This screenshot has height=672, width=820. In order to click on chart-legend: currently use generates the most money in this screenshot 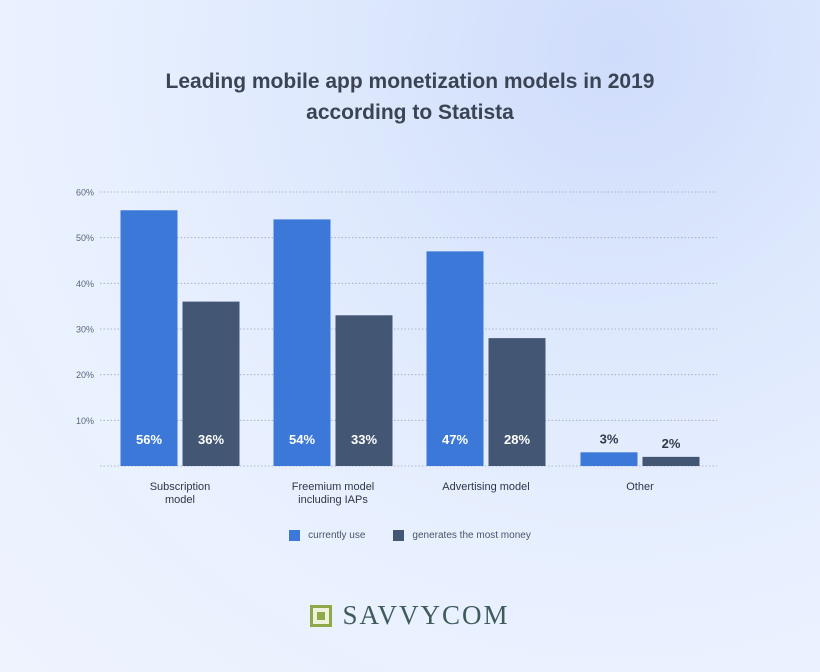, I will do `click(410, 535)`.